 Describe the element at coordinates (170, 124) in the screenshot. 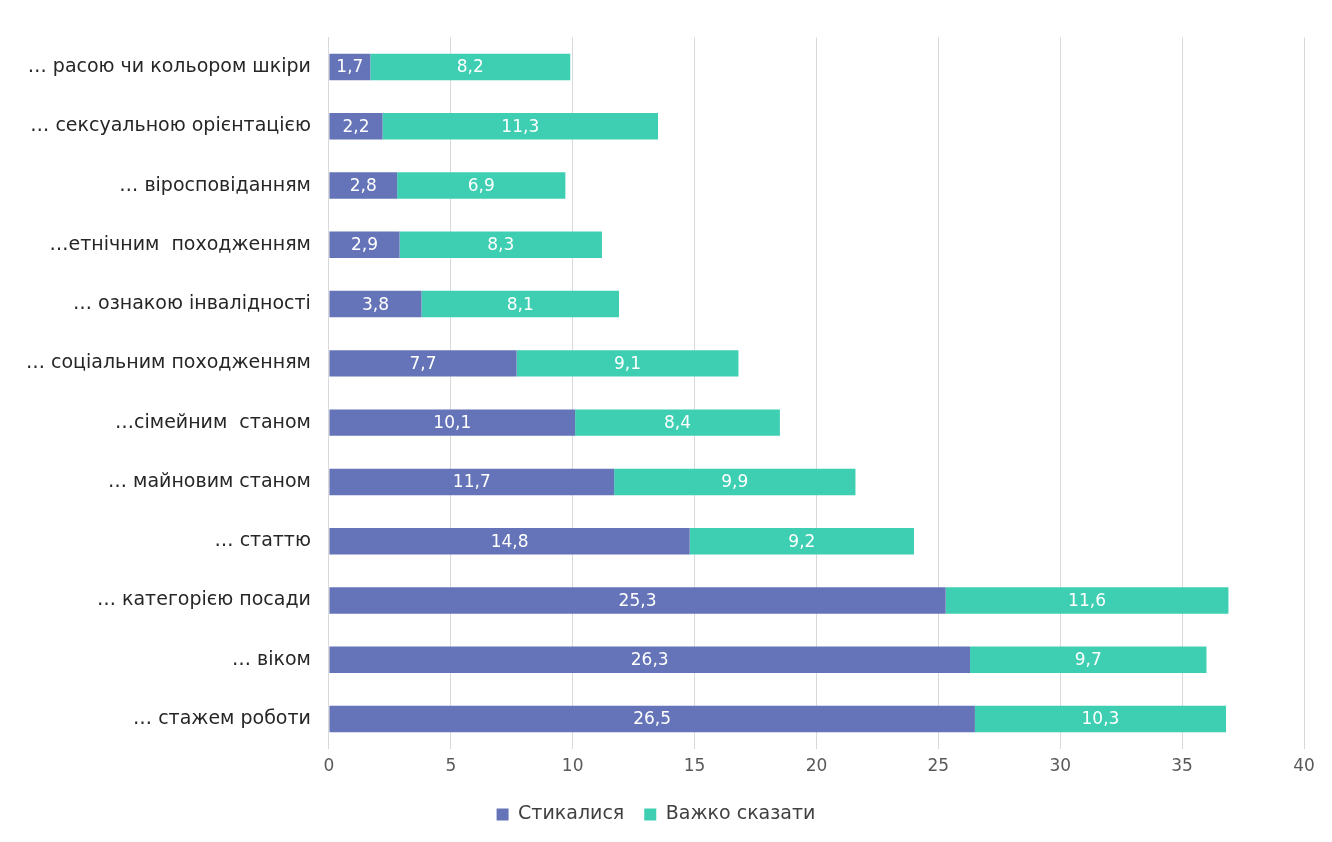

I see `y-tick-label: … сексуальною орієнтацією` at that location.